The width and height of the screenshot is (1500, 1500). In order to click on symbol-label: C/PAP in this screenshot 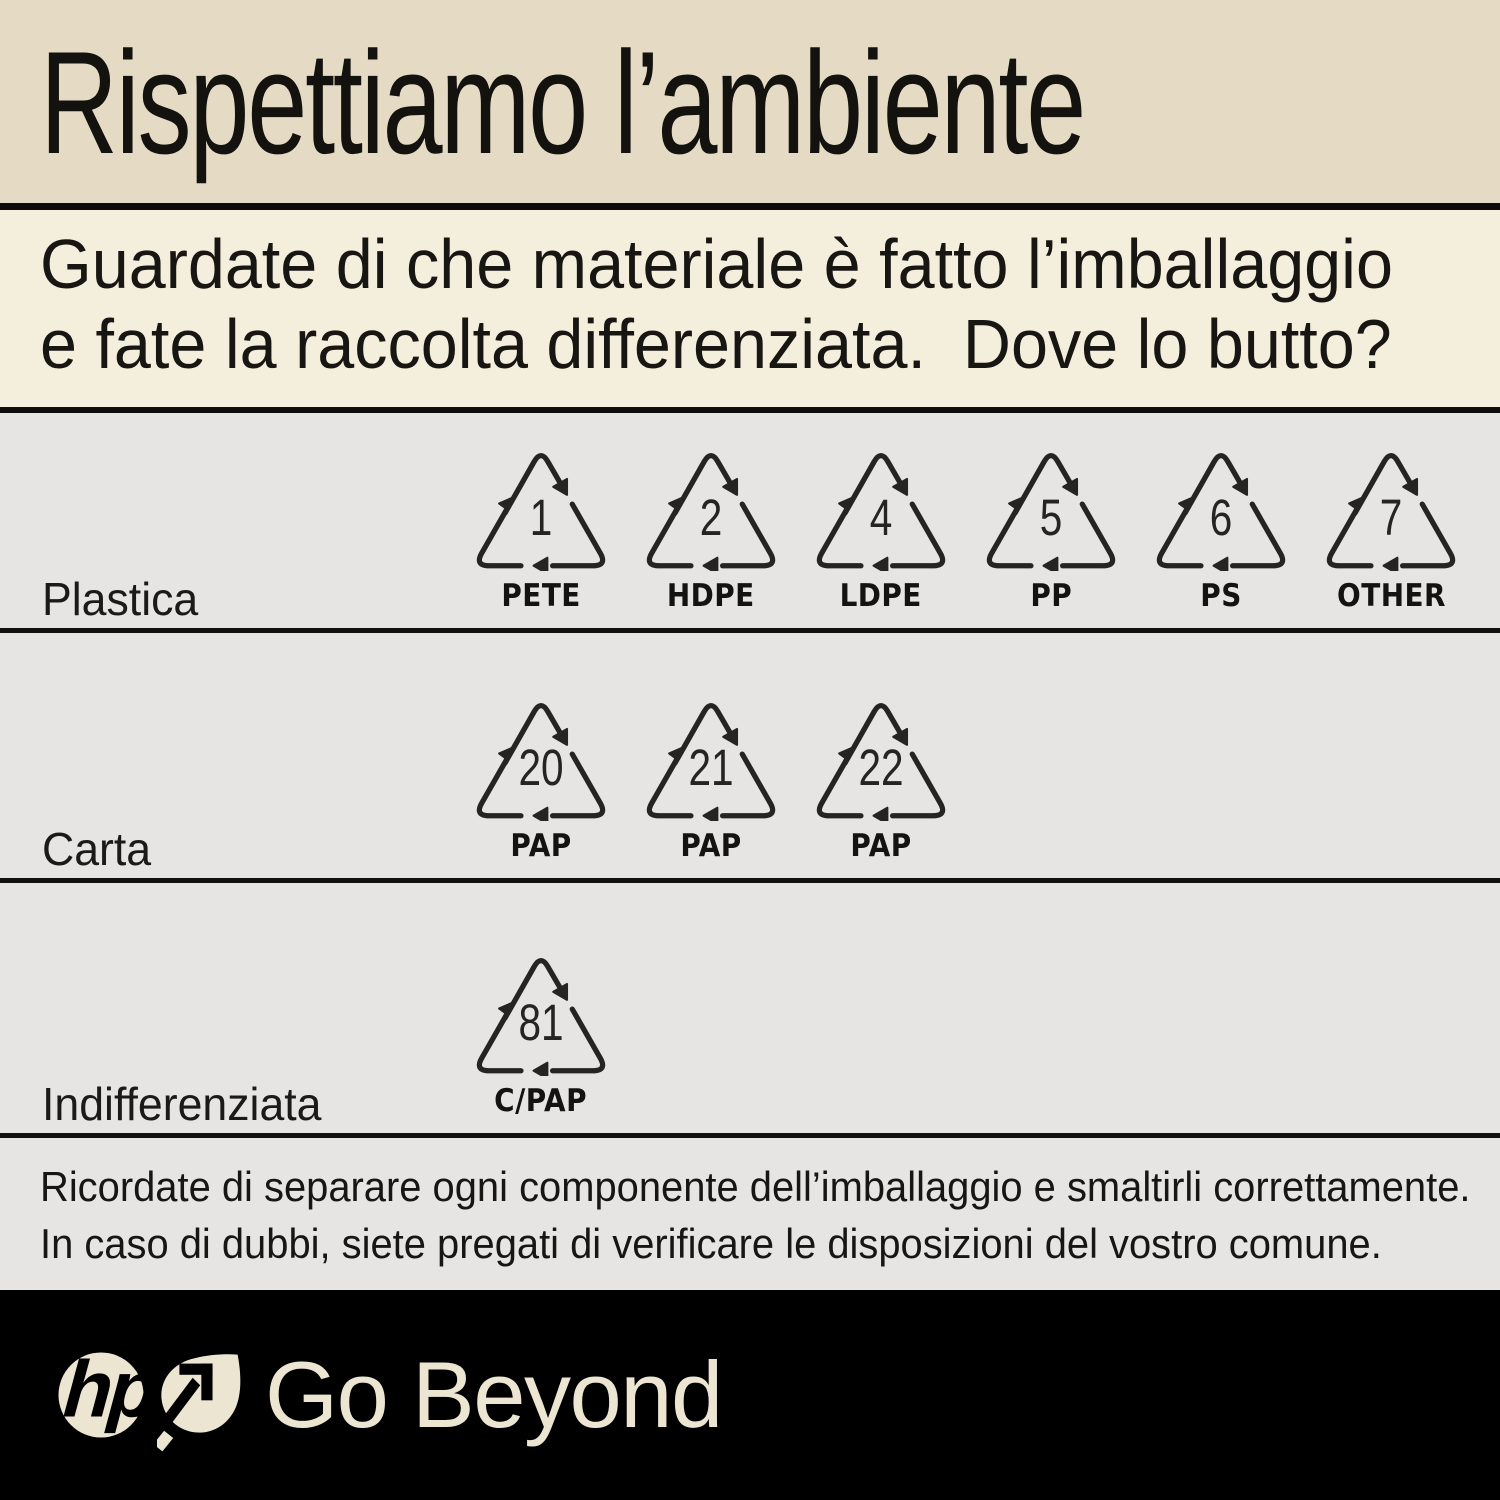, I will do `click(541, 1101)`.